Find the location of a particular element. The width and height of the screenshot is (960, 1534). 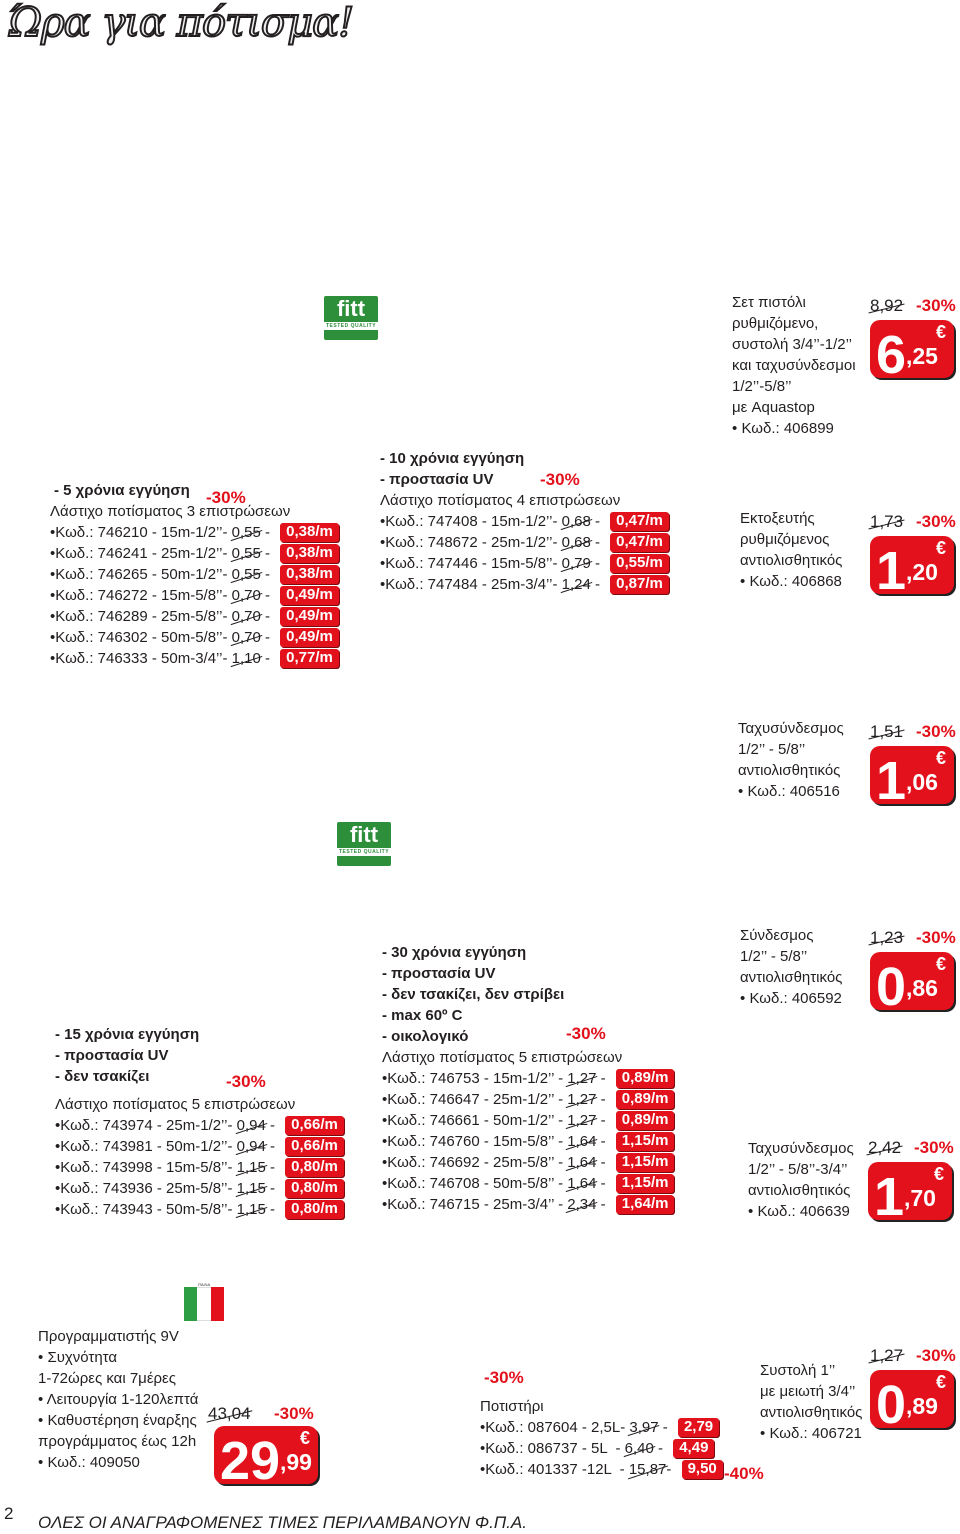

p2-new-price: 1,20 € is located at coordinates (912, 567).